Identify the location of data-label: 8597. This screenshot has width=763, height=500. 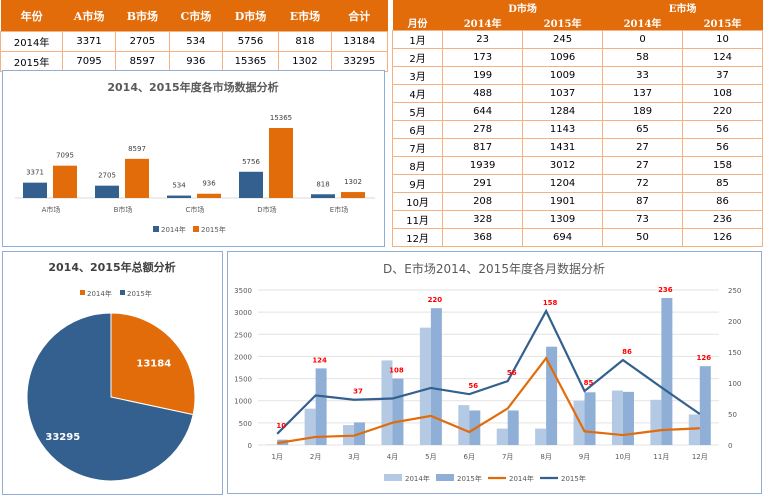
(137, 149).